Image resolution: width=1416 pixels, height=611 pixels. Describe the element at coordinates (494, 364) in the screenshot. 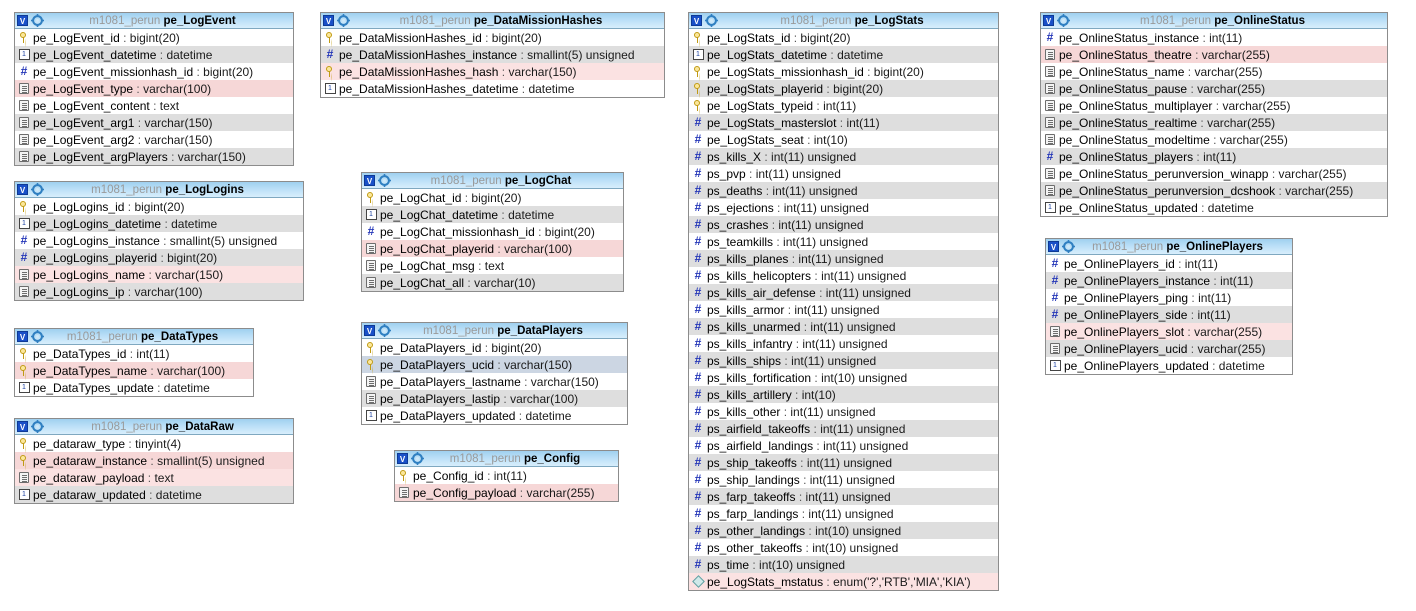

I see `column-row: pe_DataPlayers_ucid : varchar(150)` at that location.